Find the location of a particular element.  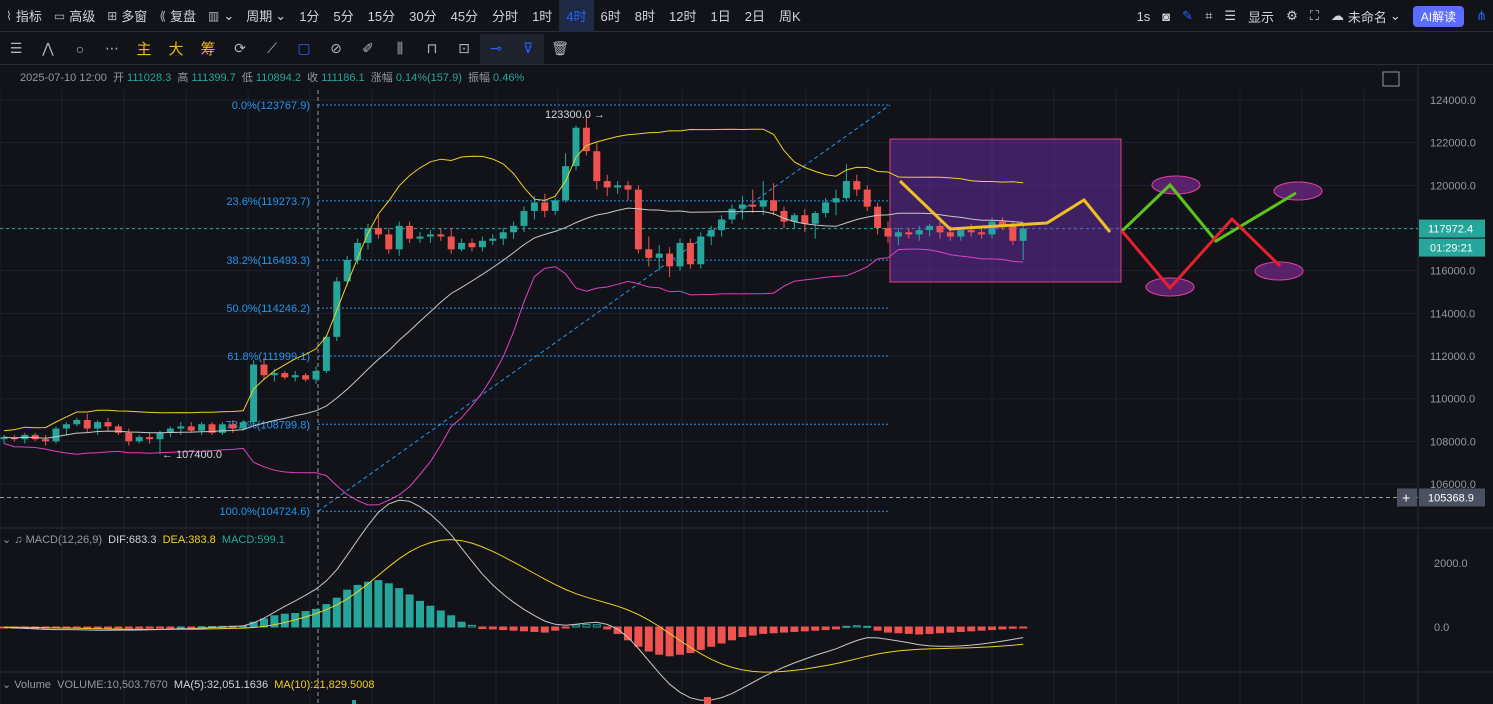

magnet-icon: ⊸ is located at coordinates (496, 48).